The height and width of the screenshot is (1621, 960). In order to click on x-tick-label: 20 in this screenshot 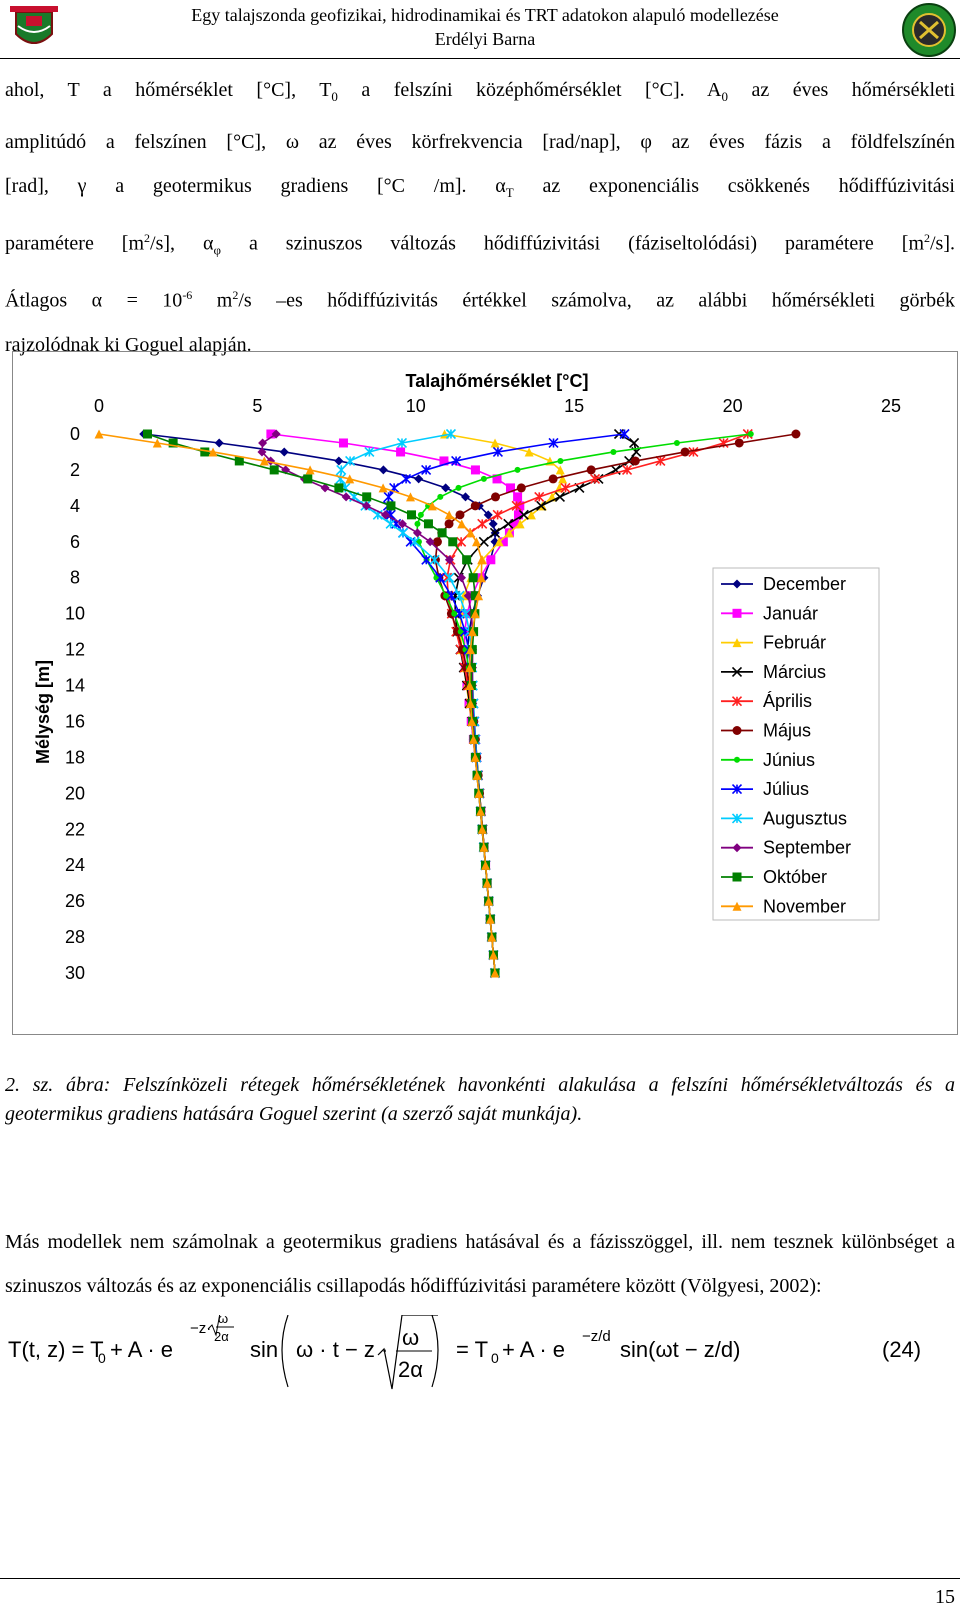, I will do `click(733, 406)`.